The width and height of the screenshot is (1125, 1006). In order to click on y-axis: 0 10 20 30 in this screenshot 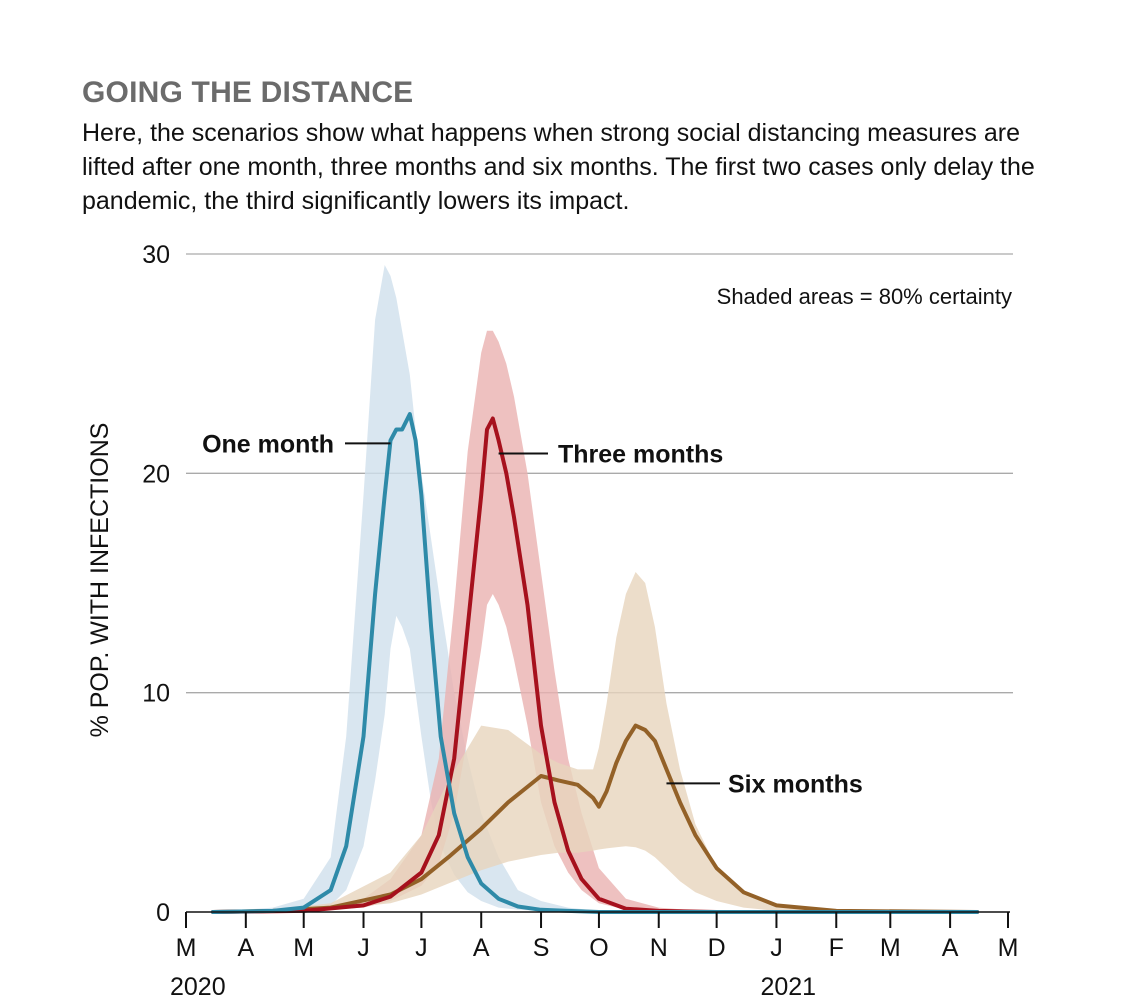, I will do `click(156, 584)`.